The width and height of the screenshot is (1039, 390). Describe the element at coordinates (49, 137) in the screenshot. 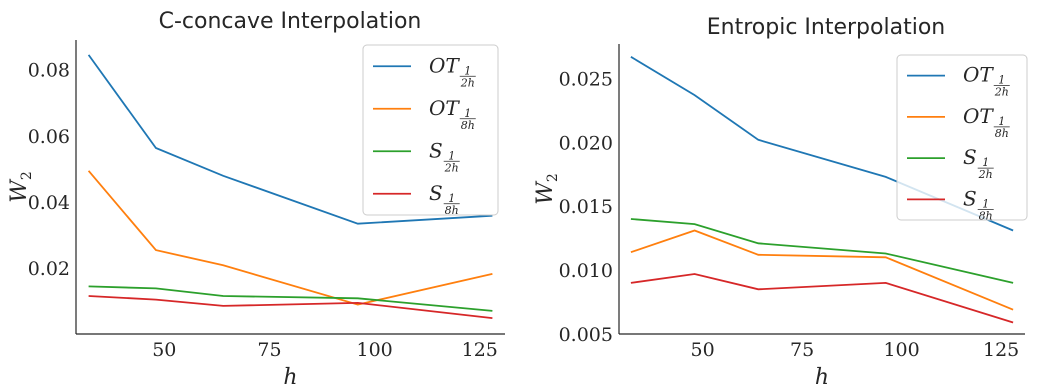

I see `y-tick-label: 0.06` at that location.